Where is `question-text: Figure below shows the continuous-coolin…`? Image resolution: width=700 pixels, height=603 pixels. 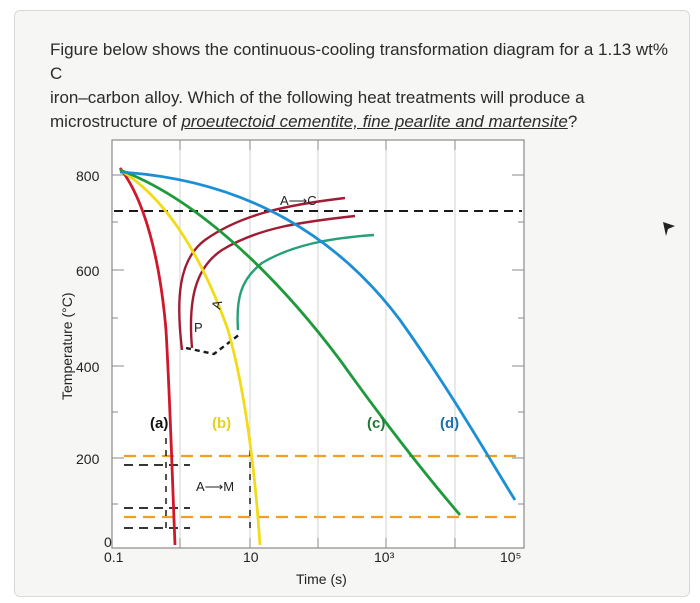 question-text: Figure below shows the continuous-coolin… is located at coordinates (360, 86).